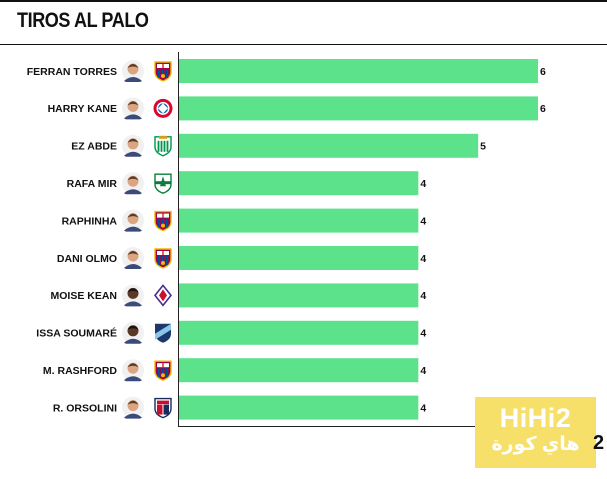 The image size is (607, 479). I want to click on bar-row: DANI OLMO 4, so click(241, 258).